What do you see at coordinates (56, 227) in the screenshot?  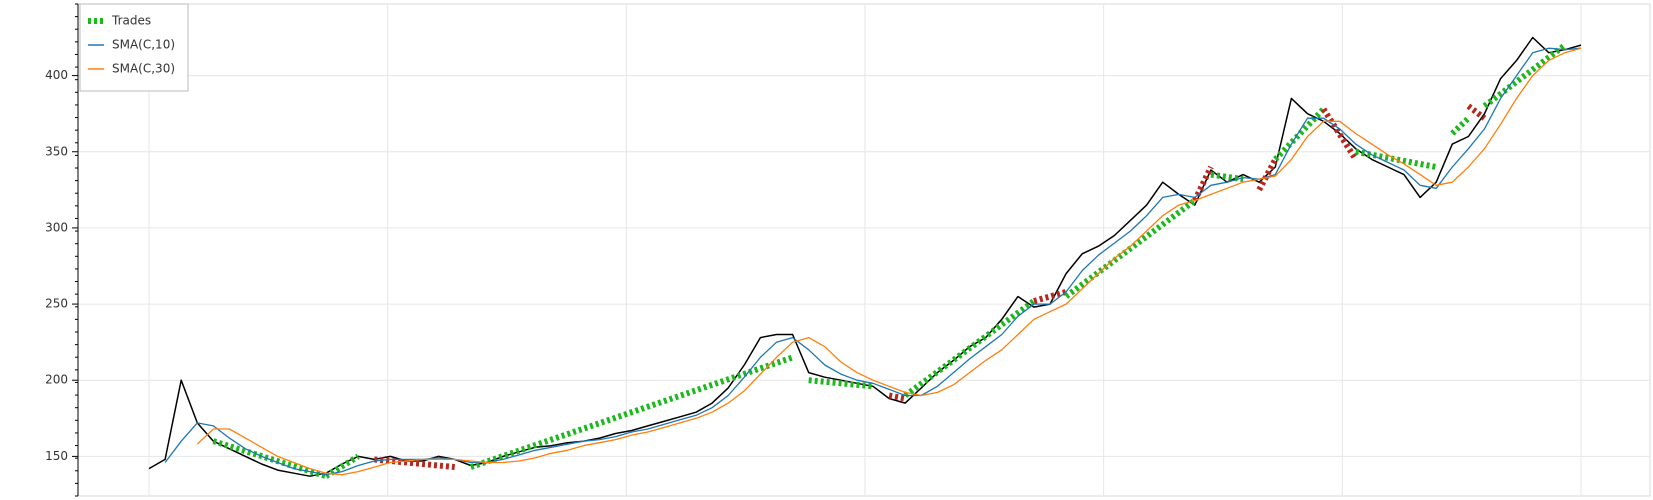 I see `y-tick-label: 300` at bounding box center [56, 227].